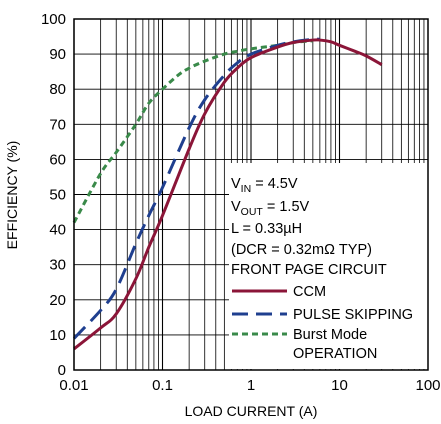  What do you see at coordinates (57, 300) in the screenshot?
I see `y-tick-label: 20` at bounding box center [57, 300].